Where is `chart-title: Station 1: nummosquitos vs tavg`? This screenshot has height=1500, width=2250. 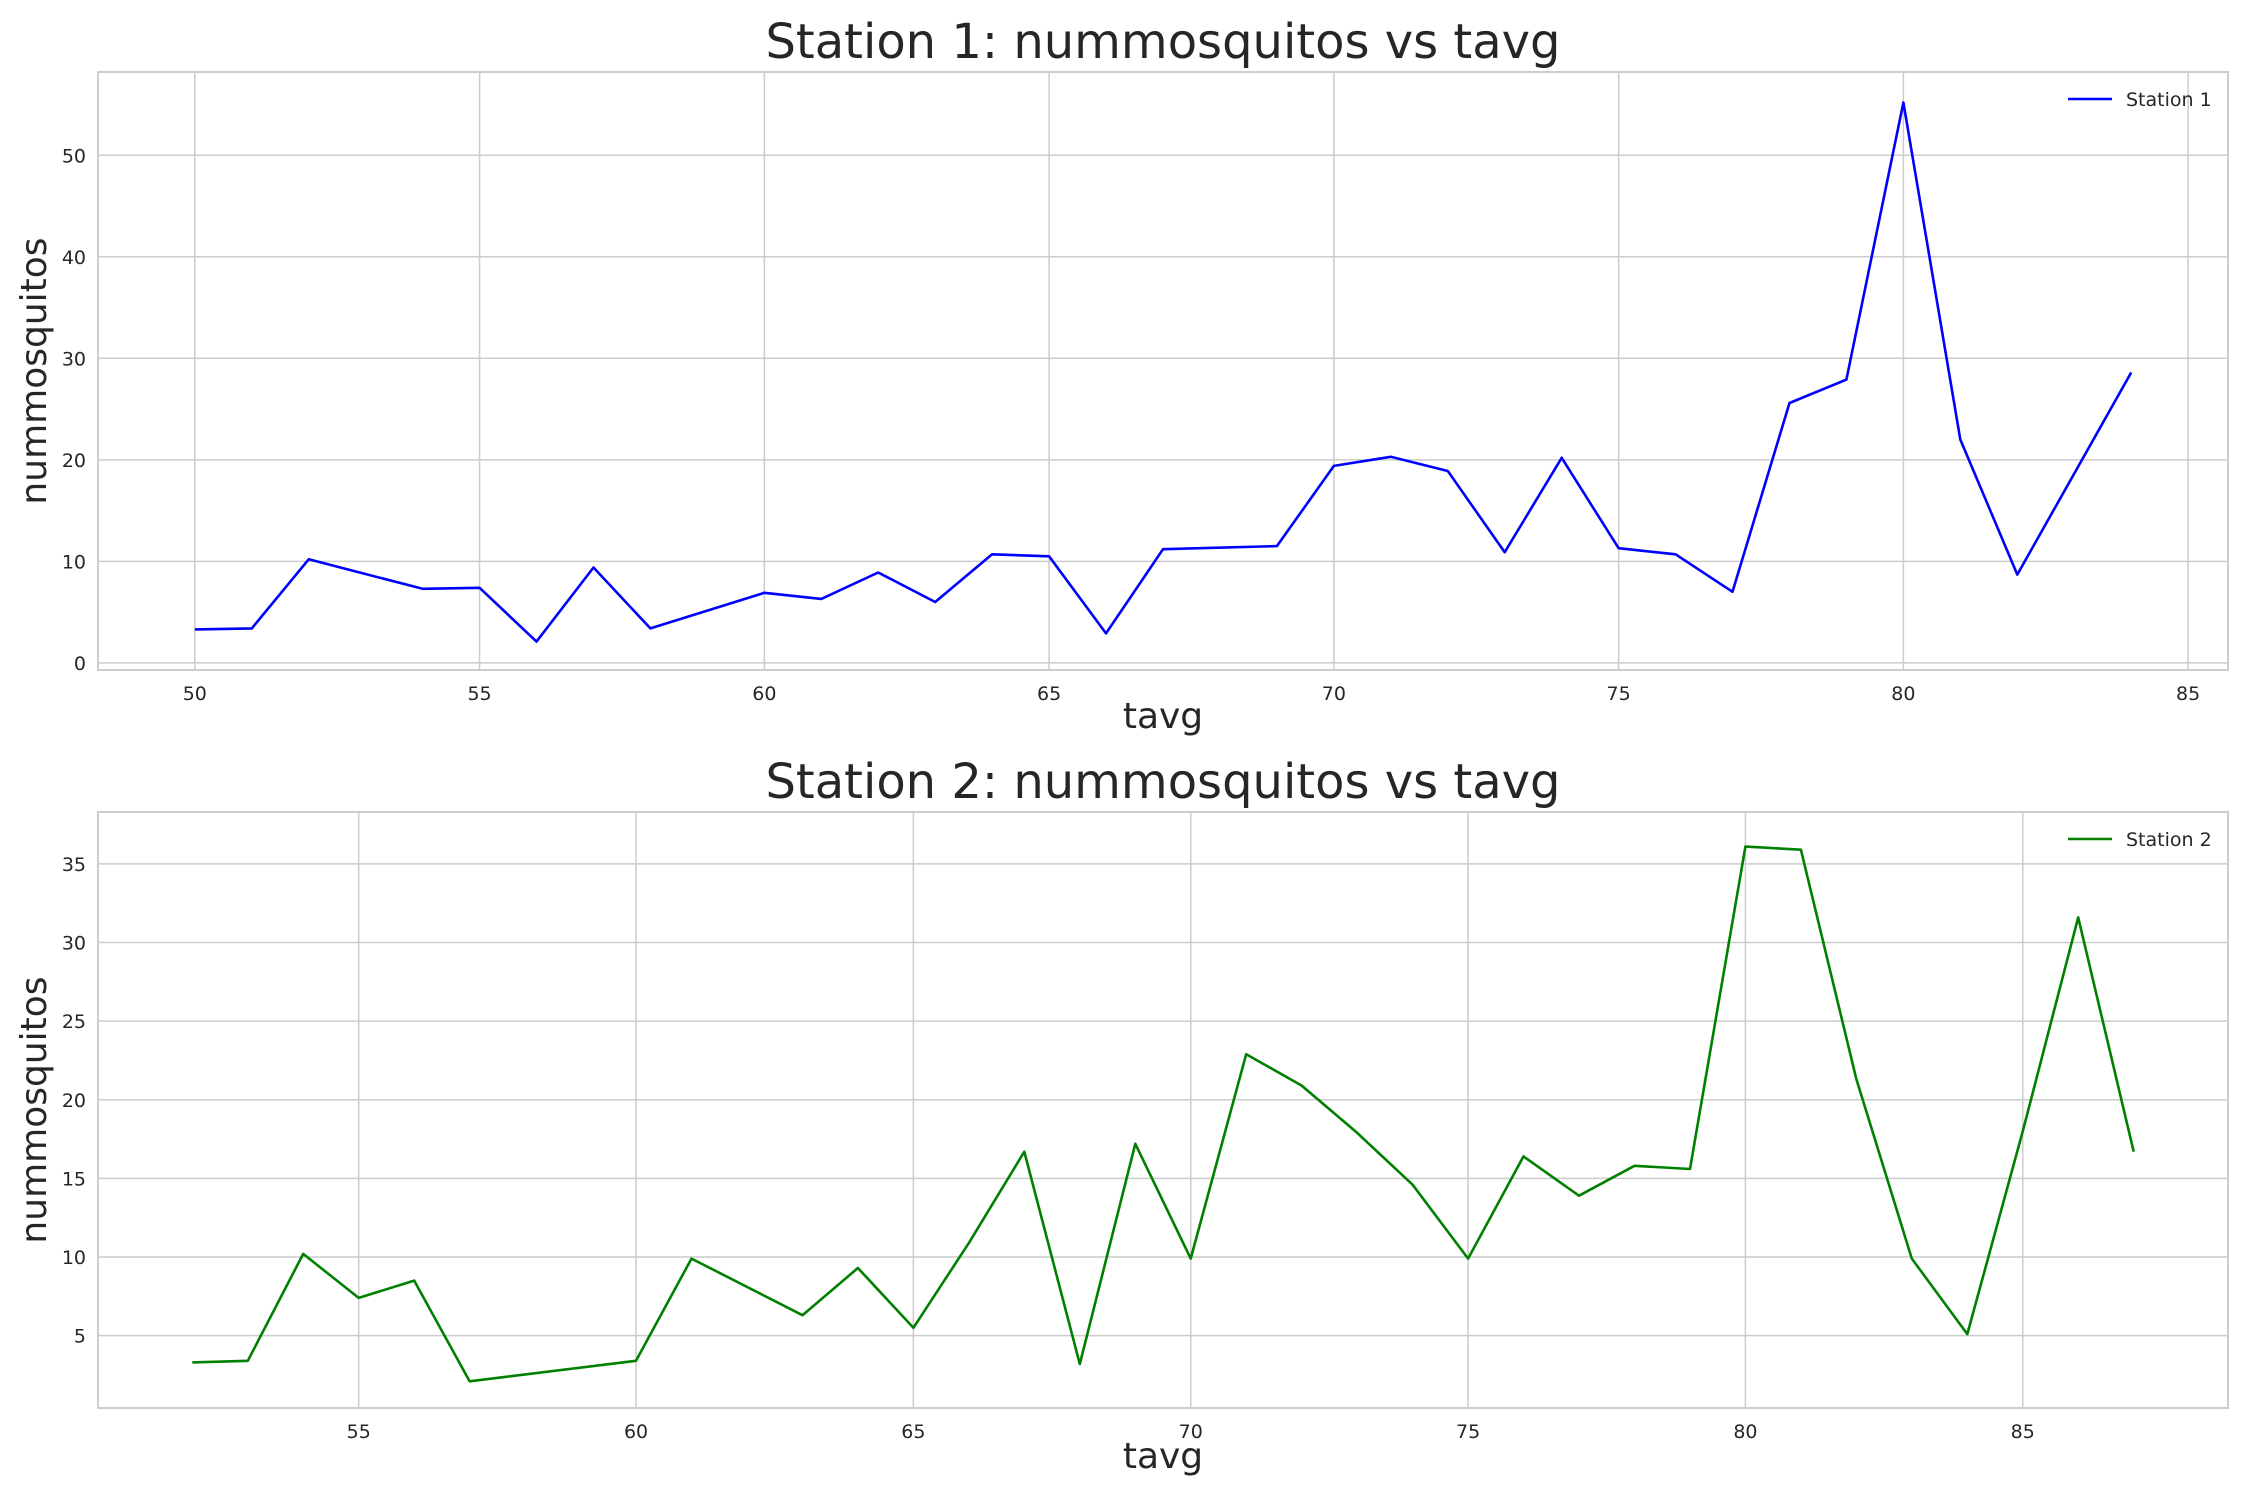
chart-title: Station 1: nummosquitos vs tavg is located at coordinates (1162, 42).